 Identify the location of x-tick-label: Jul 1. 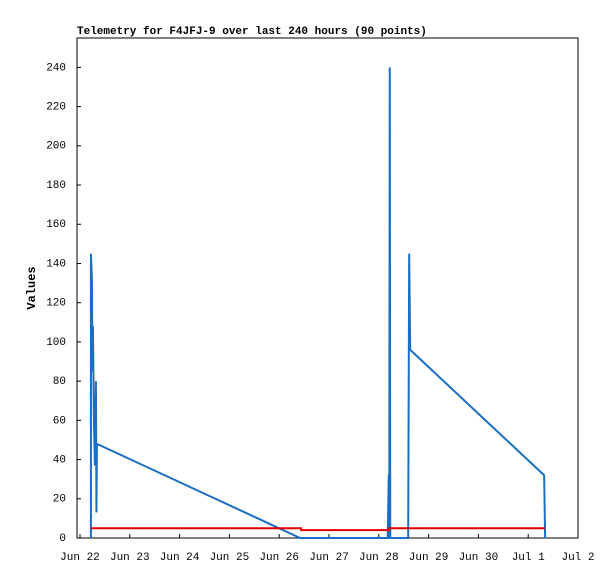
(528, 558).